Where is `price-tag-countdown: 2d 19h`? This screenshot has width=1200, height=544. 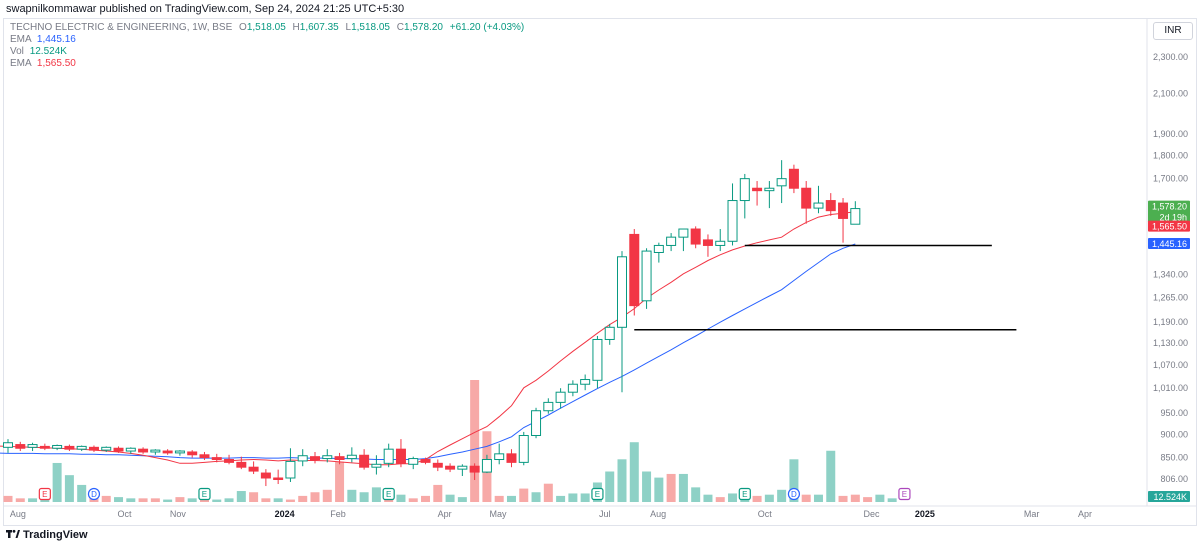
price-tag-countdown: 2d 19h is located at coordinates (1173, 218).